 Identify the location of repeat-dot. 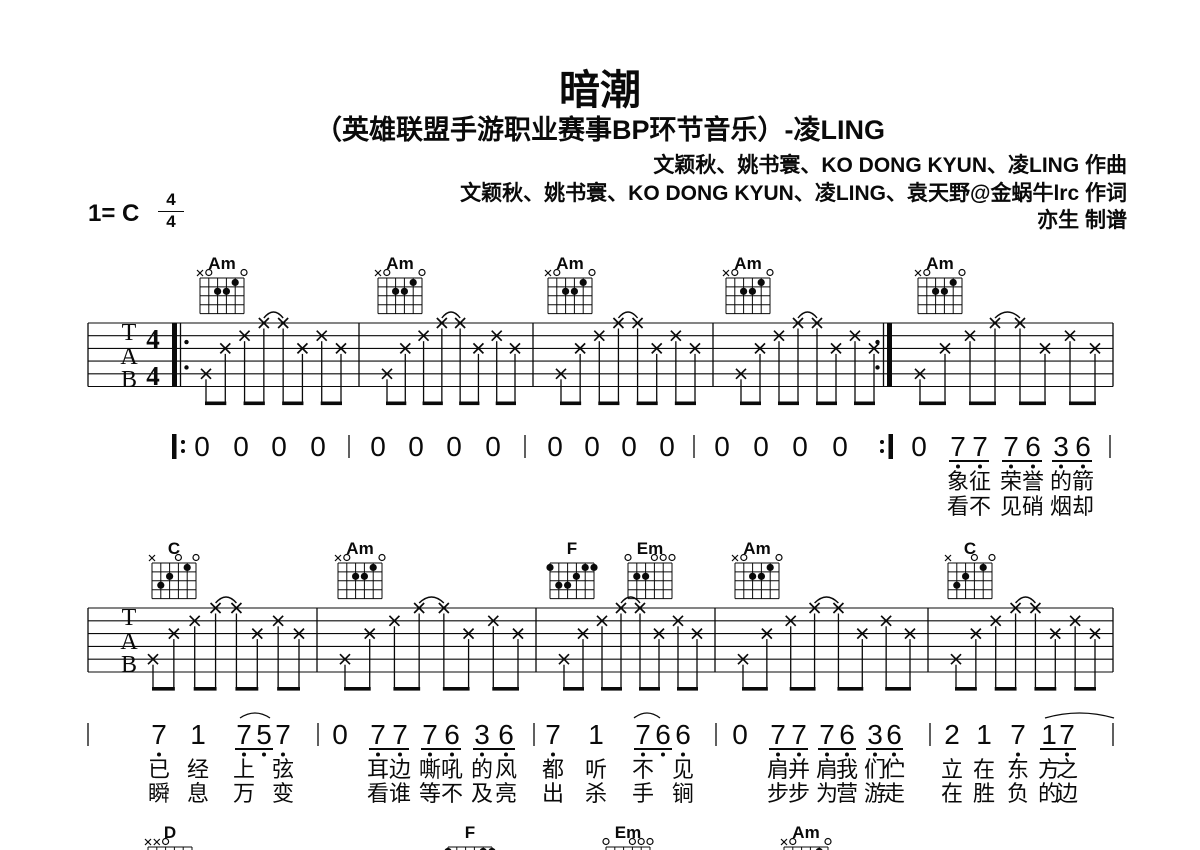
(183, 451).